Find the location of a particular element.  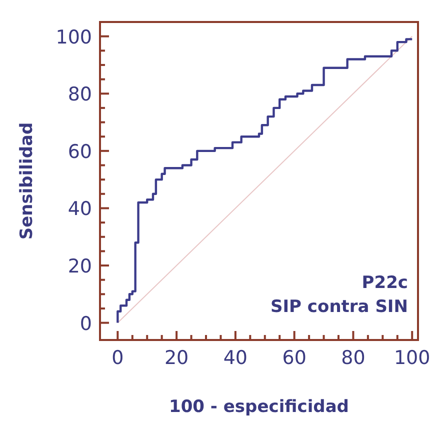

x-tick-label: 60 is located at coordinates (294, 358).